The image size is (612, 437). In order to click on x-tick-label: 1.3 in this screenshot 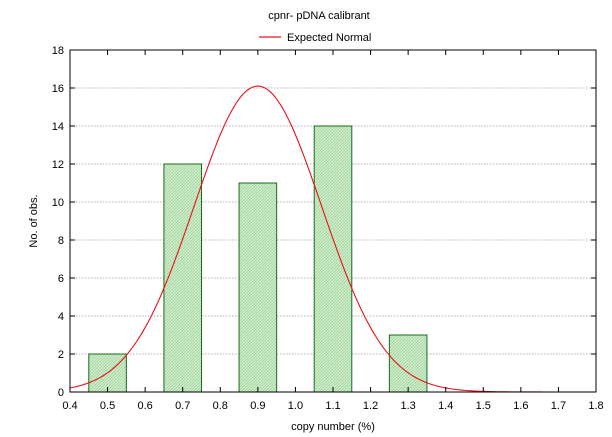, I will do `click(407, 406)`.